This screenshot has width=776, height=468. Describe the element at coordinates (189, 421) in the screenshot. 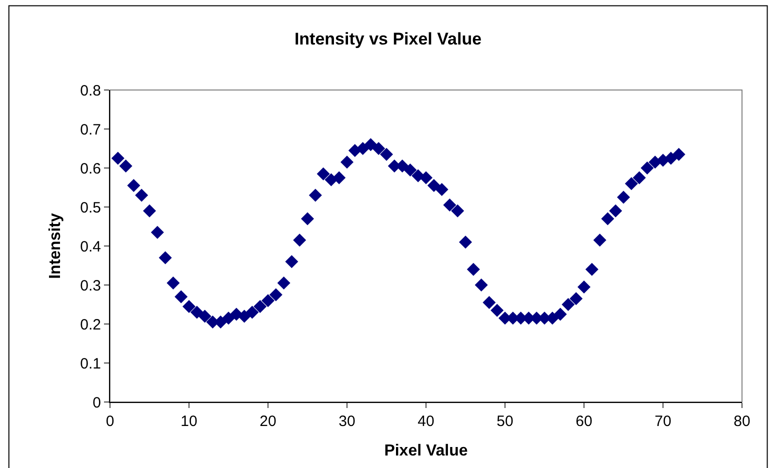

I see `x-tick-label: 10` at that location.